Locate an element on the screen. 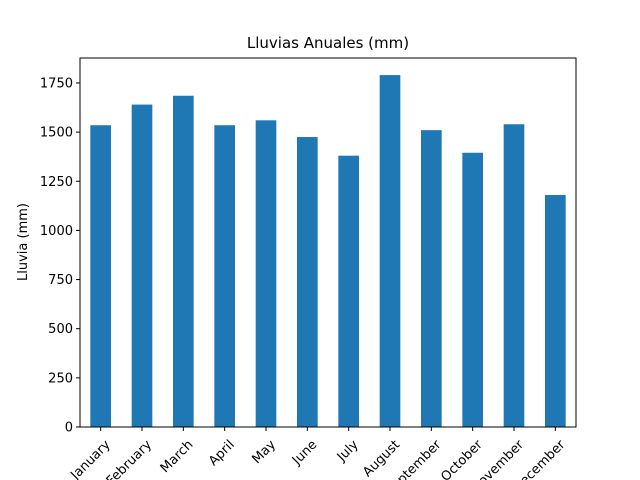 This screenshot has height=480, width=640. bar-december is located at coordinates (555, 311).